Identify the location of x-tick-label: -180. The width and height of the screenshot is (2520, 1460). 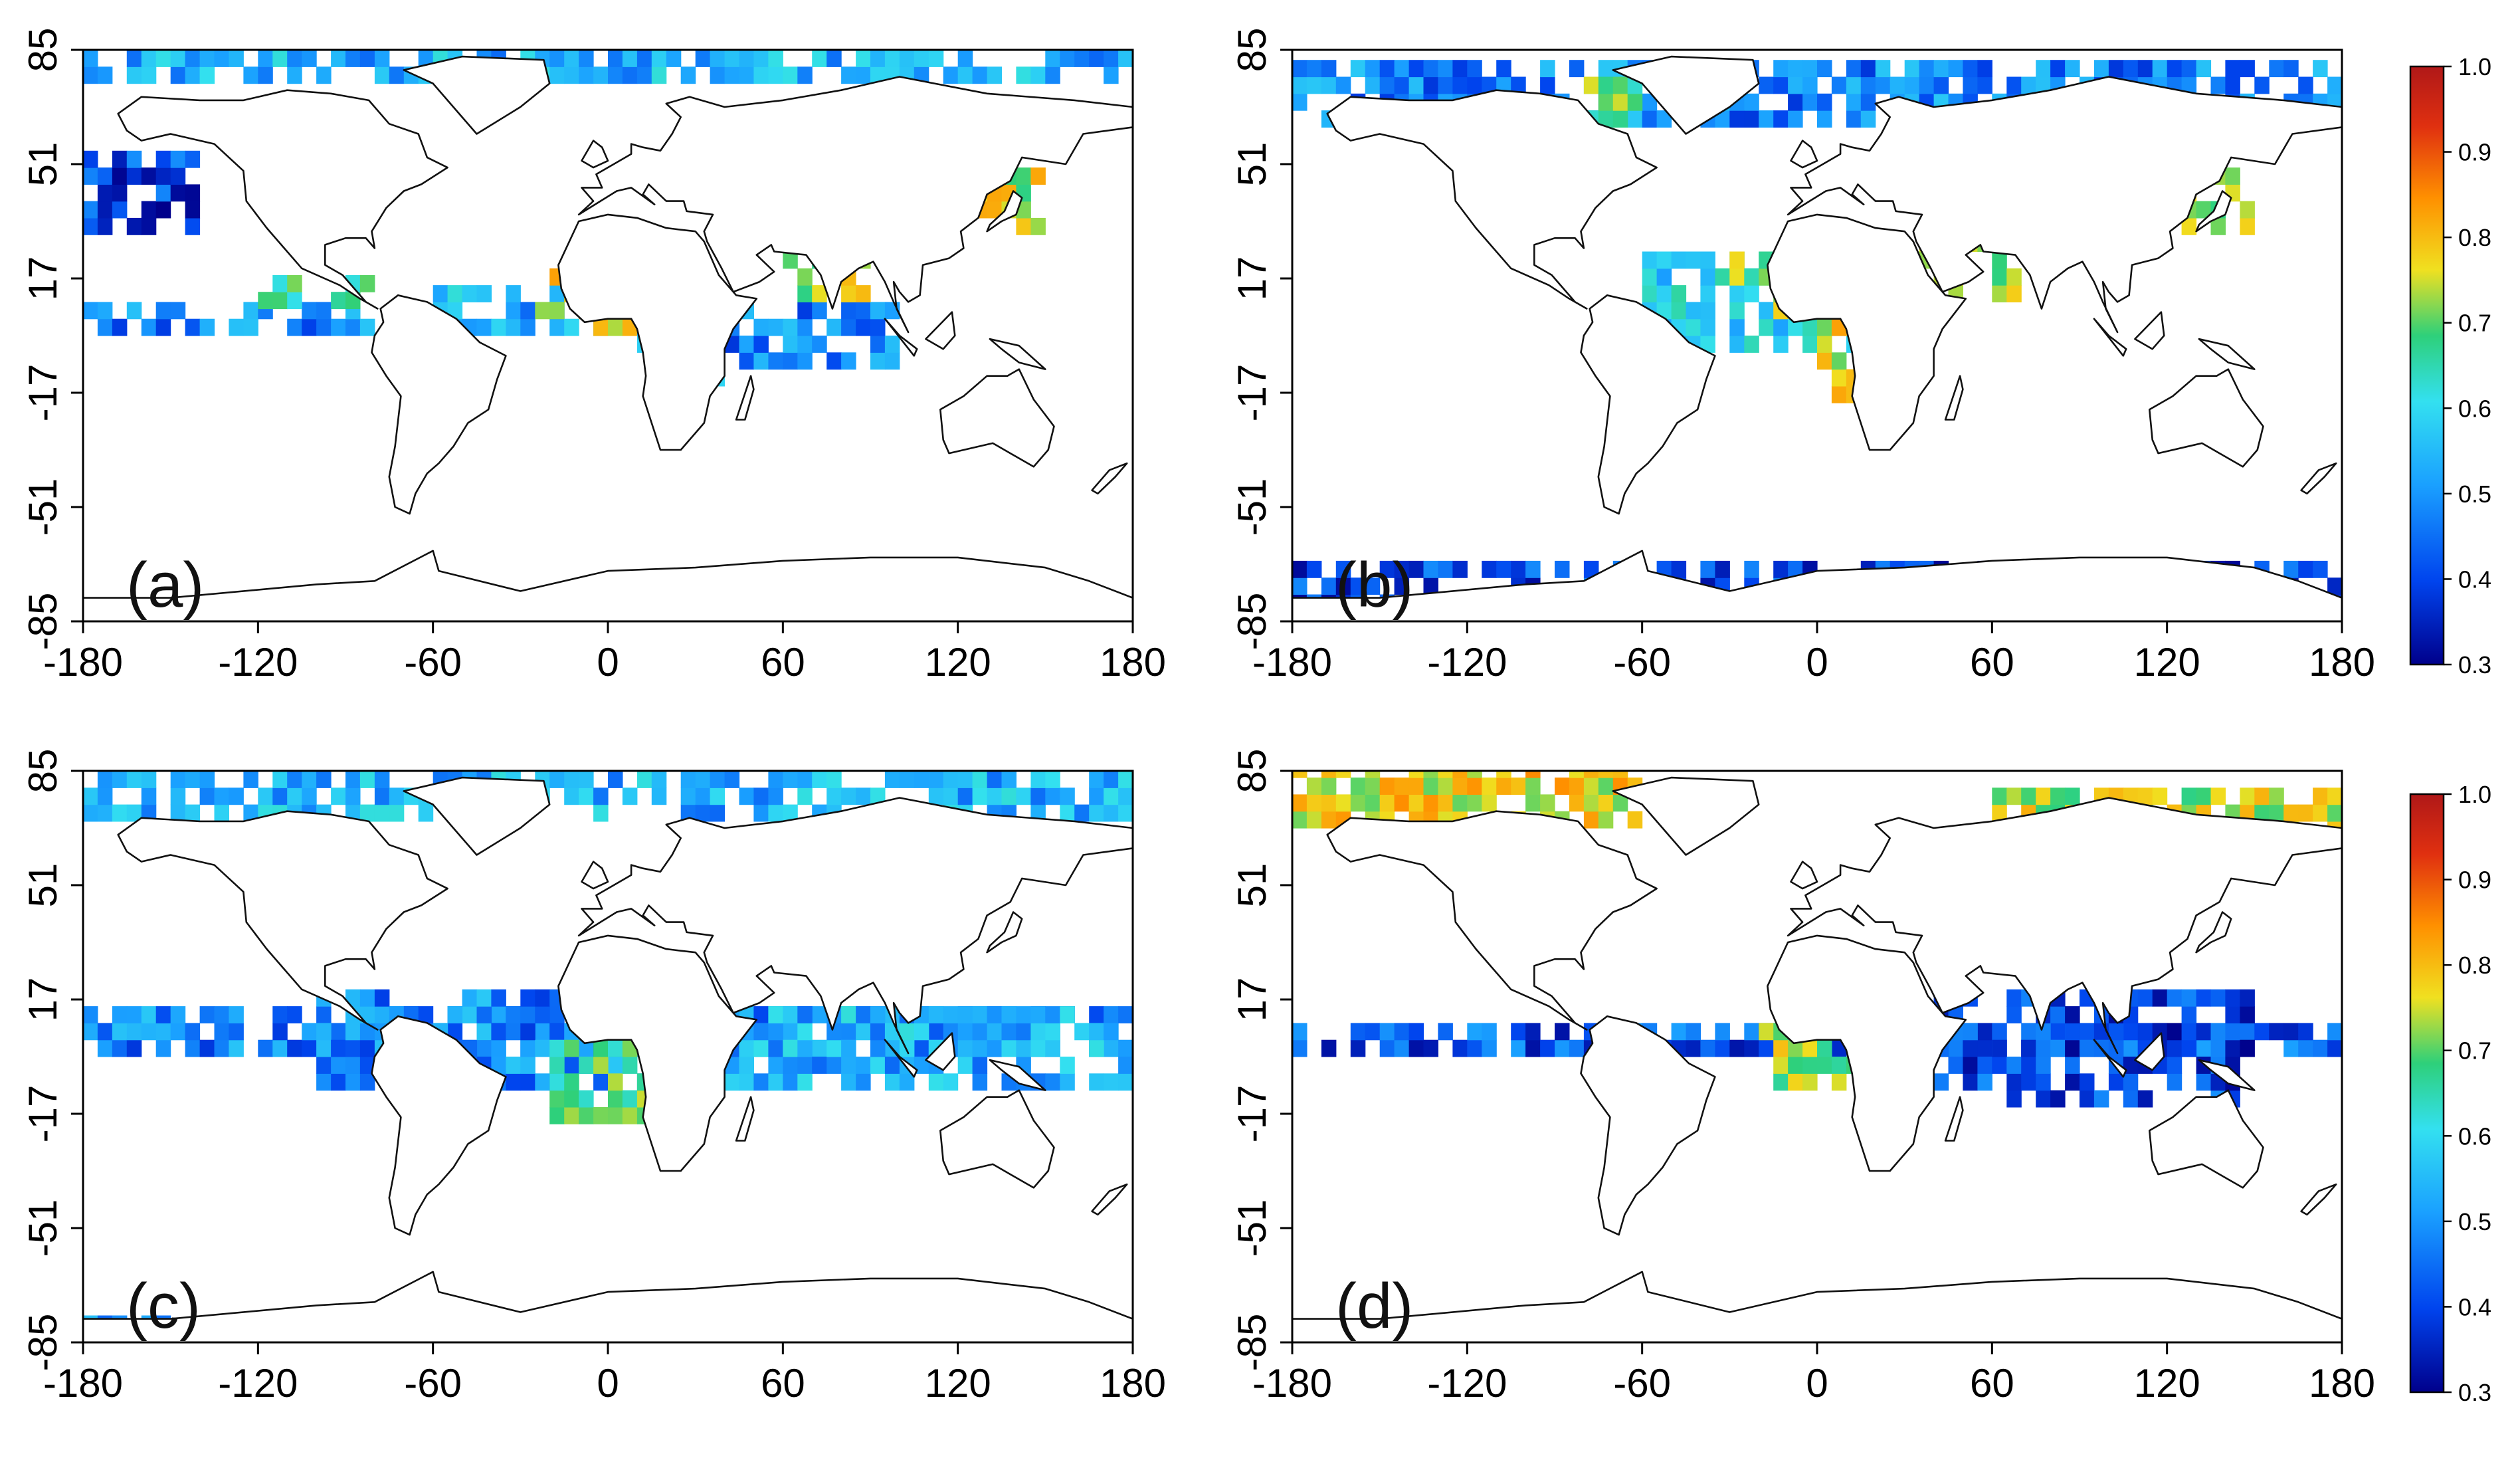
(1292, 662).